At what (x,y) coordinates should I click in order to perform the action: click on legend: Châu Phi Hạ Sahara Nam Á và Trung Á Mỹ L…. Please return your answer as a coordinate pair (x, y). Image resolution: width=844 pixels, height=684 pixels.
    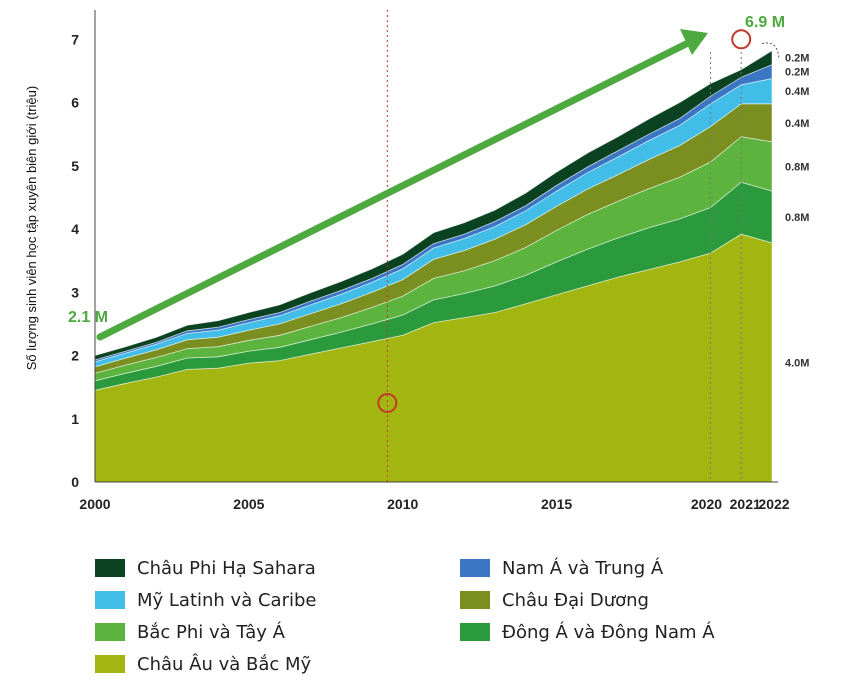
    Looking at the image, I should click on (445, 616).